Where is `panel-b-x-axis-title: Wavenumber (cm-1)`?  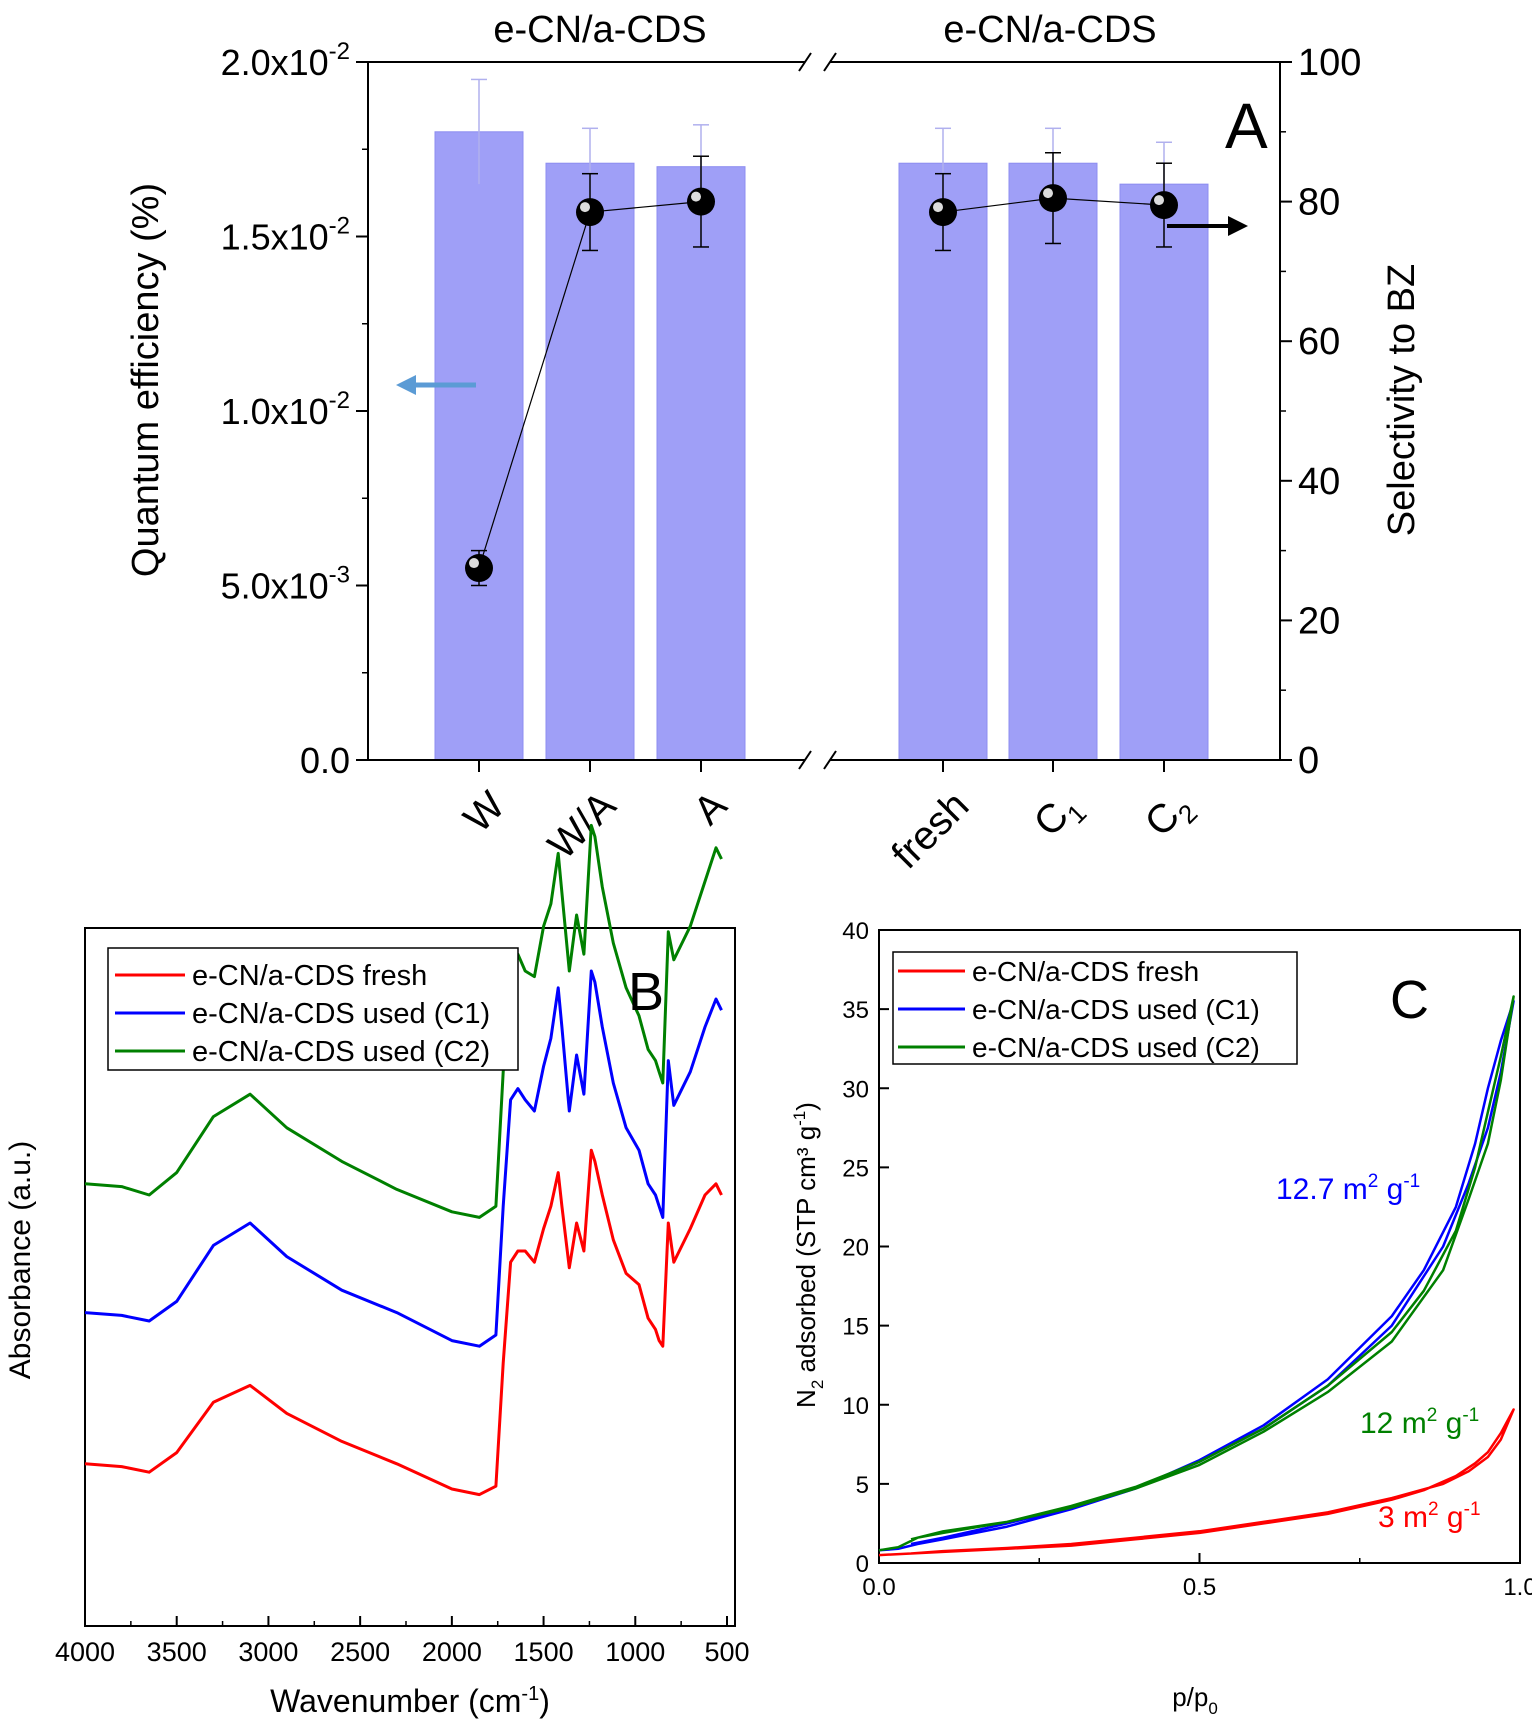 panel-b-x-axis-title: Wavenumber (cm-1) is located at coordinates (410, 1701).